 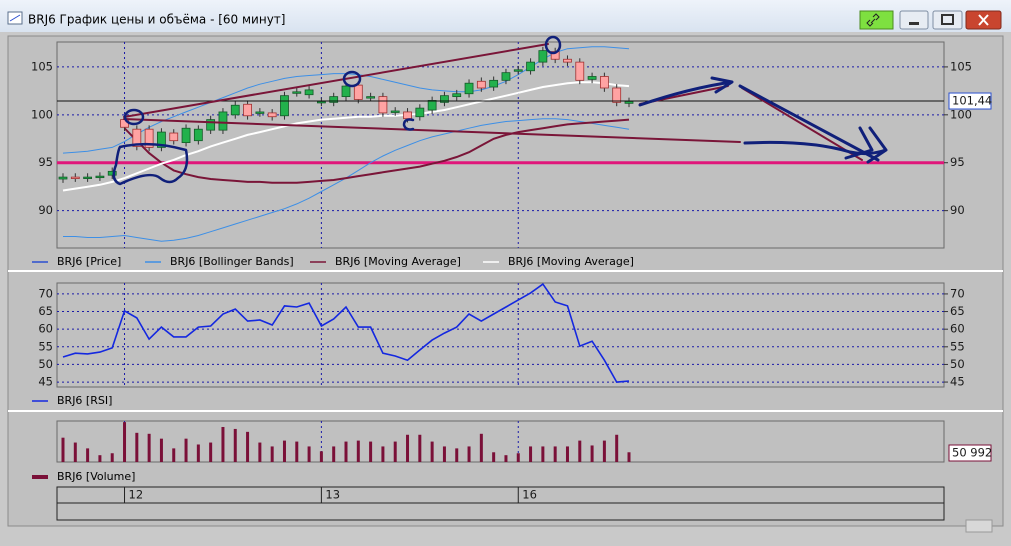 I want to click on link-icon, so click(x=873, y=20).